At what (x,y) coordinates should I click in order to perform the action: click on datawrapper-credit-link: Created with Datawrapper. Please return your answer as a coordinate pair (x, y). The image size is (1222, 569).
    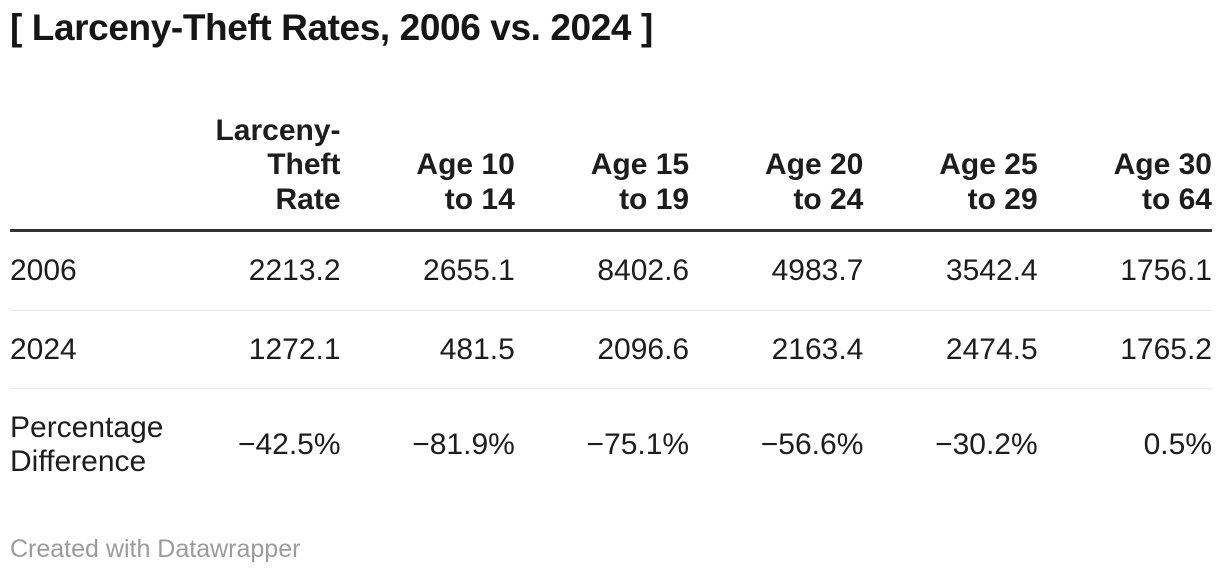
    Looking at the image, I should click on (155, 548).